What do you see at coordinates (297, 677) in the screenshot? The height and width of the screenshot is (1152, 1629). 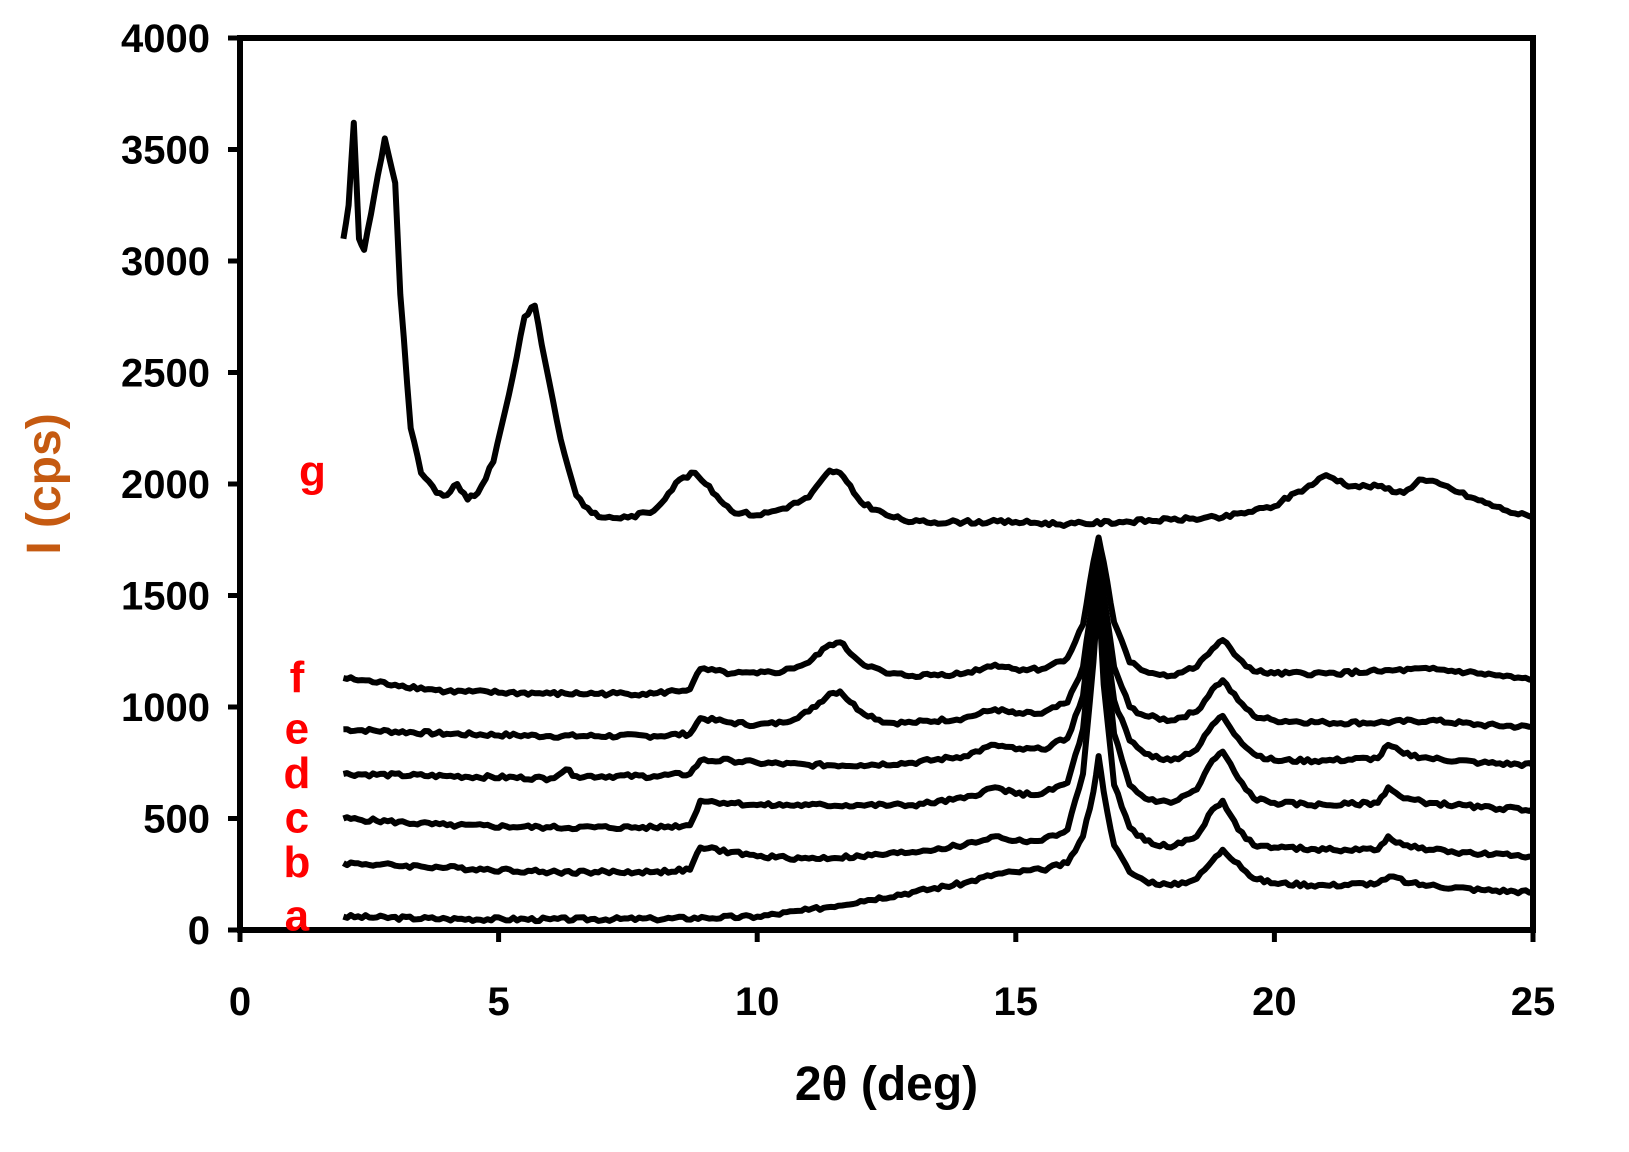 I see `series-label-f: f` at bounding box center [297, 677].